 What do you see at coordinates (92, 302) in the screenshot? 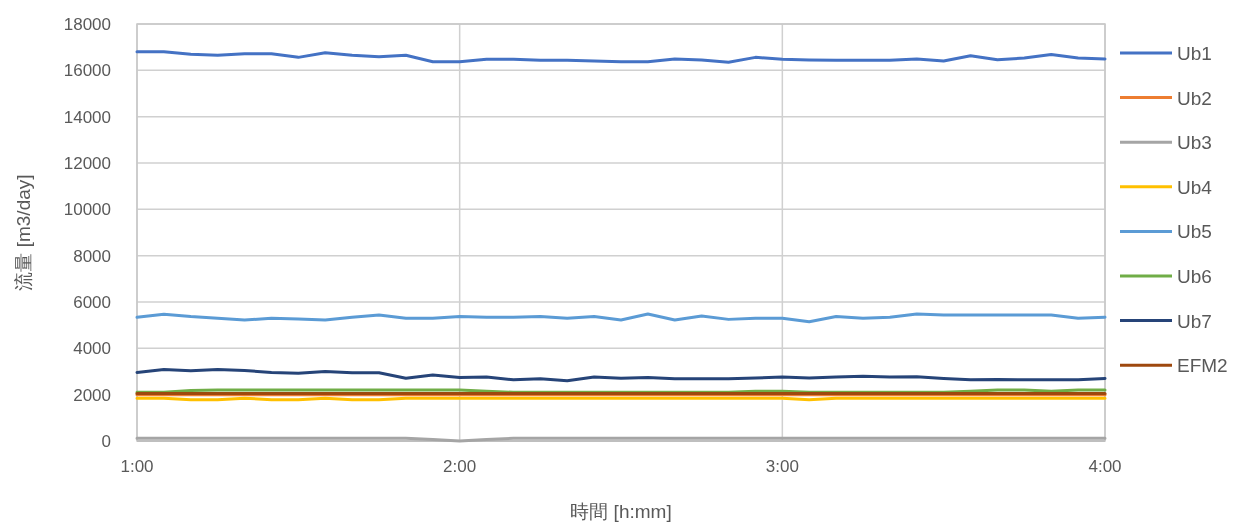
I see `y-tick-label: 6000` at bounding box center [92, 302].